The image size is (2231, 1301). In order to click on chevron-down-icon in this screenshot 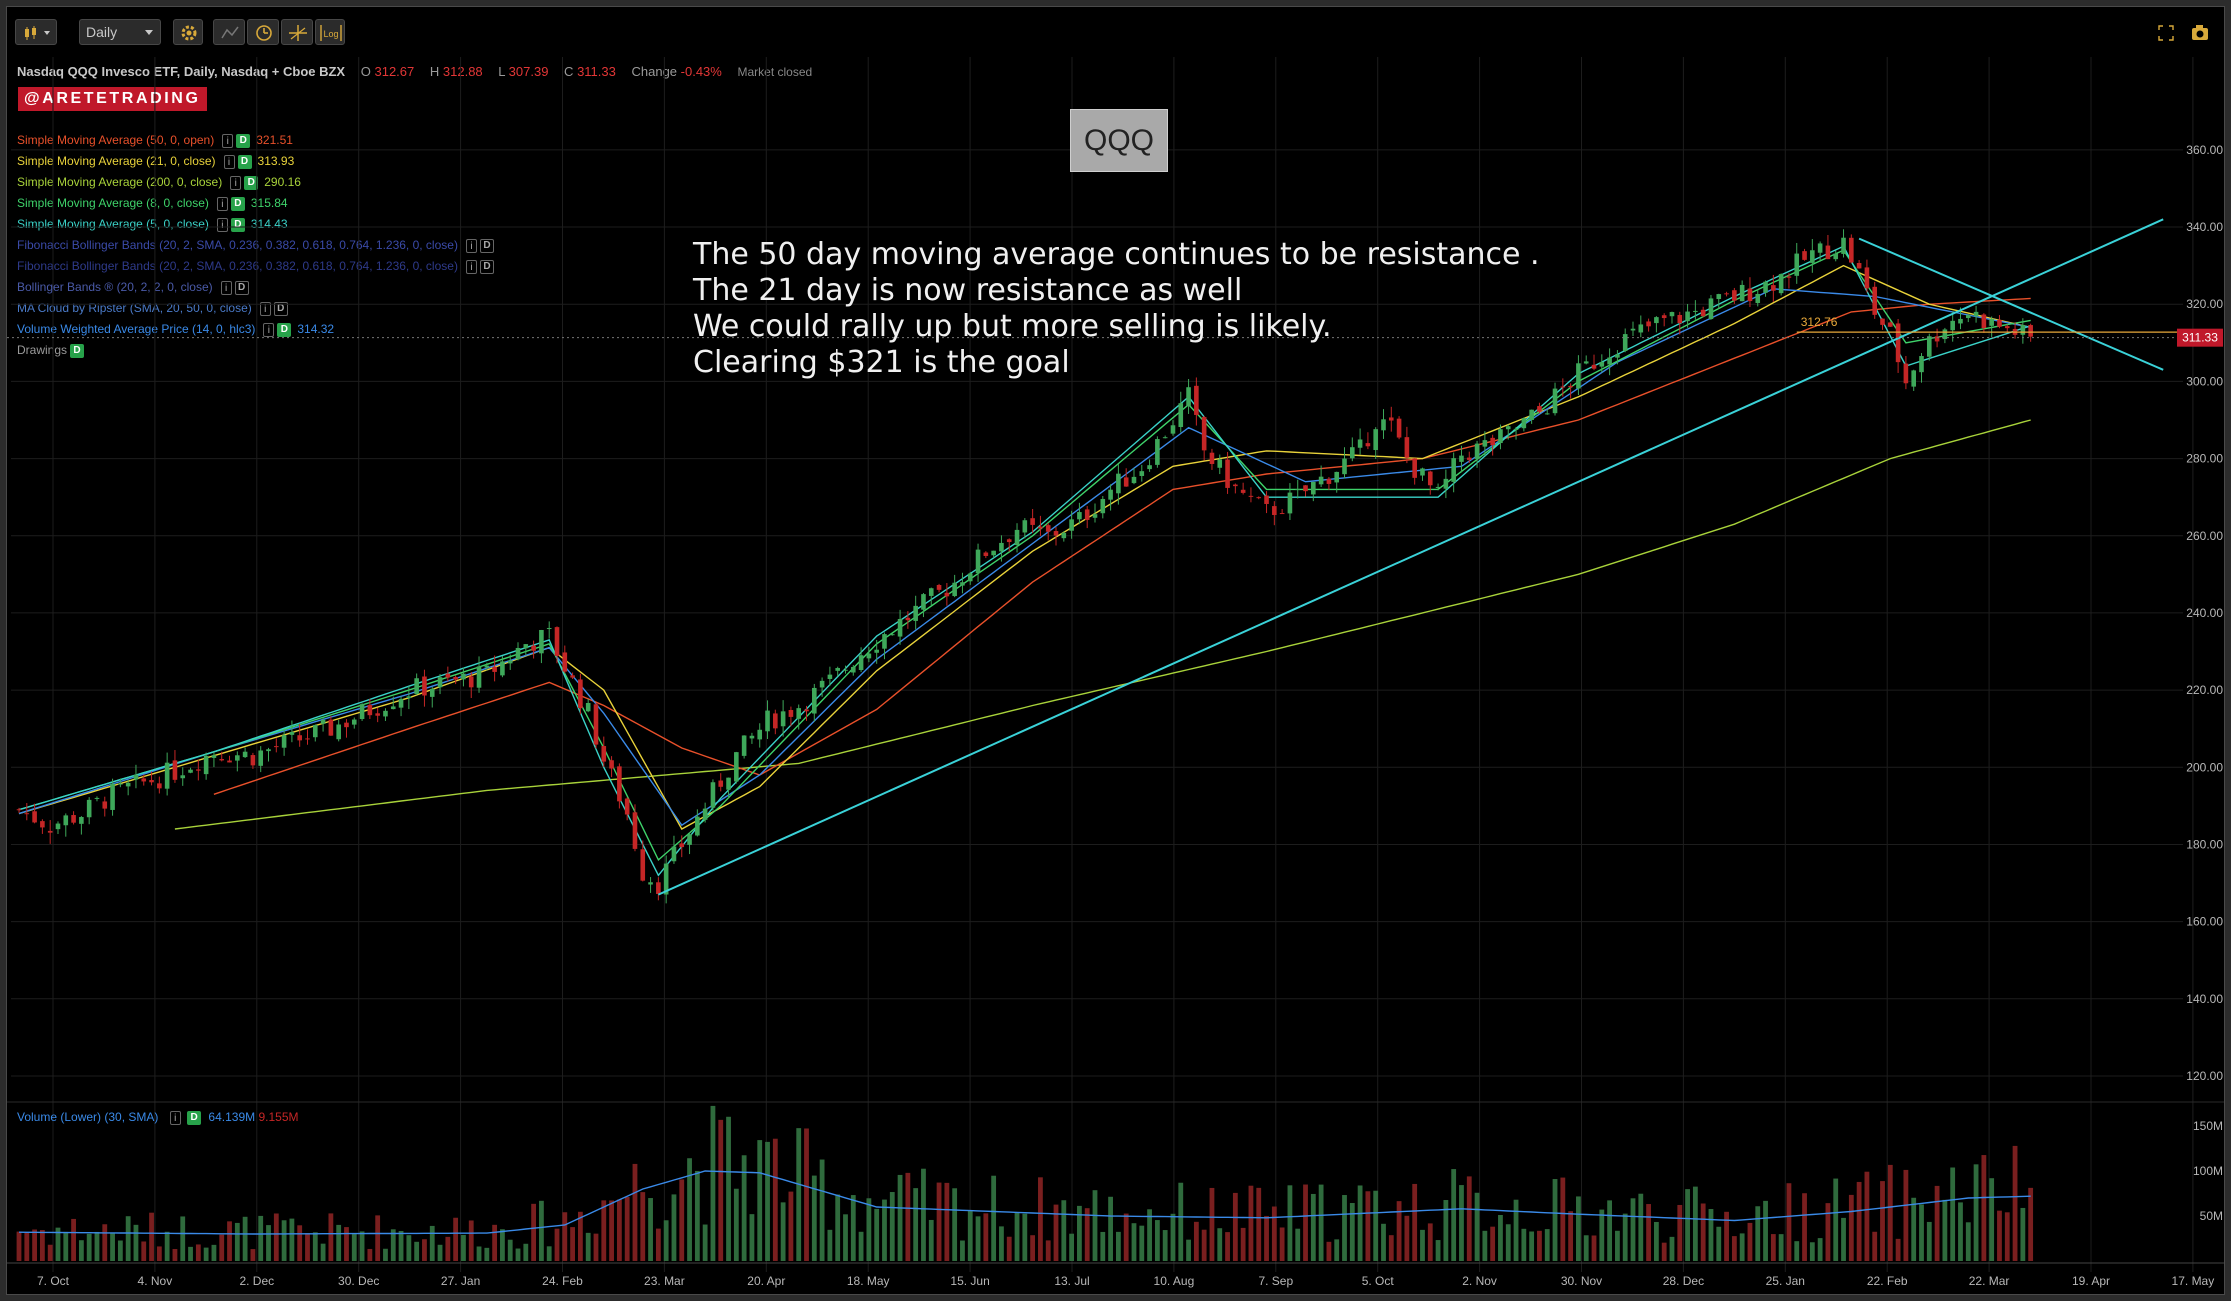, I will do `click(149, 32)`.